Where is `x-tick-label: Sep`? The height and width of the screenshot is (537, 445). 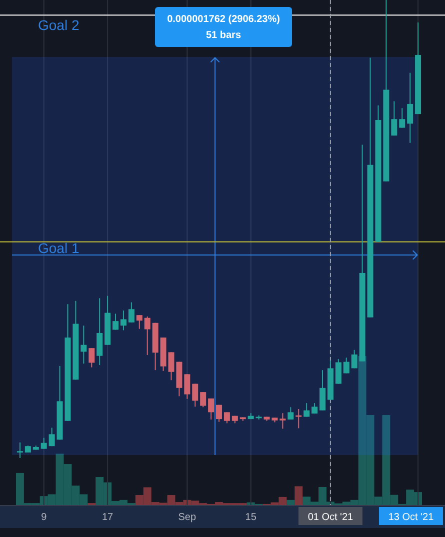
x-tick-label: Sep is located at coordinates (187, 517).